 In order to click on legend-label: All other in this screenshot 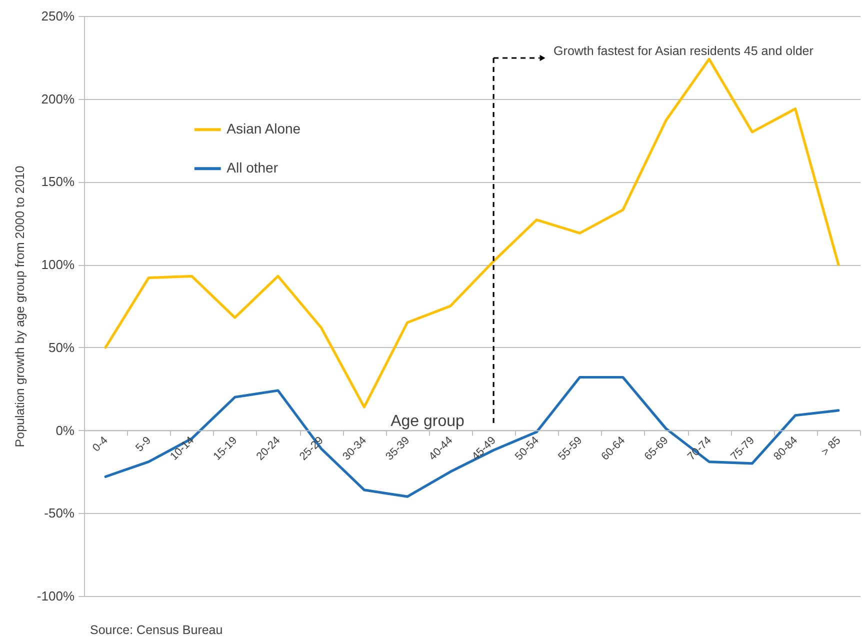, I will do `click(252, 168)`.